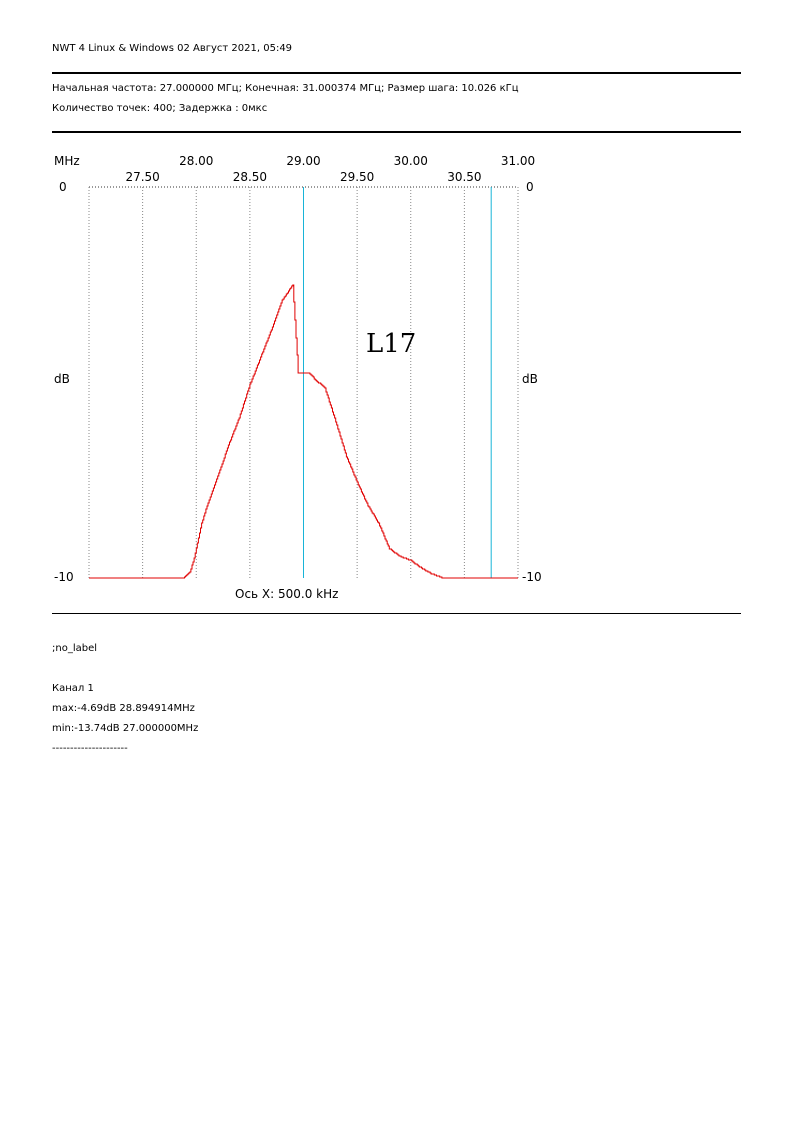 Image resolution: width=794 pixels, height=1123 pixels. I want to click on y-bottom-label-right: -10, so click(532, 577).